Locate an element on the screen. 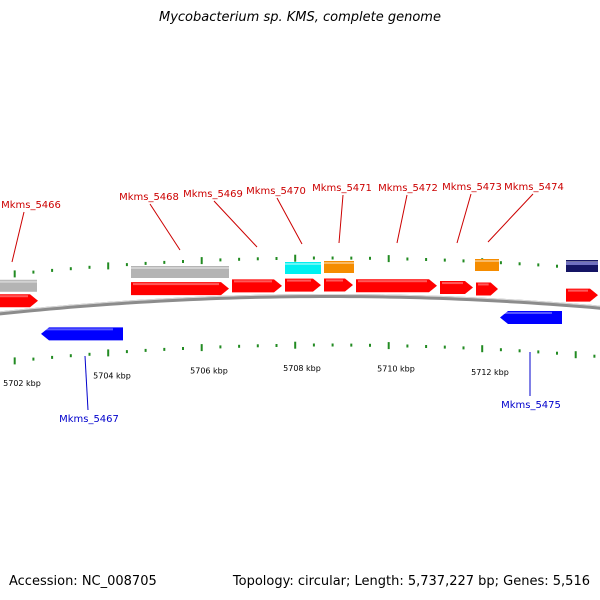 The width and height of the screenshot is (600, 600). axis-position-label: 5706 kbp is located at coordinates (209, 370).